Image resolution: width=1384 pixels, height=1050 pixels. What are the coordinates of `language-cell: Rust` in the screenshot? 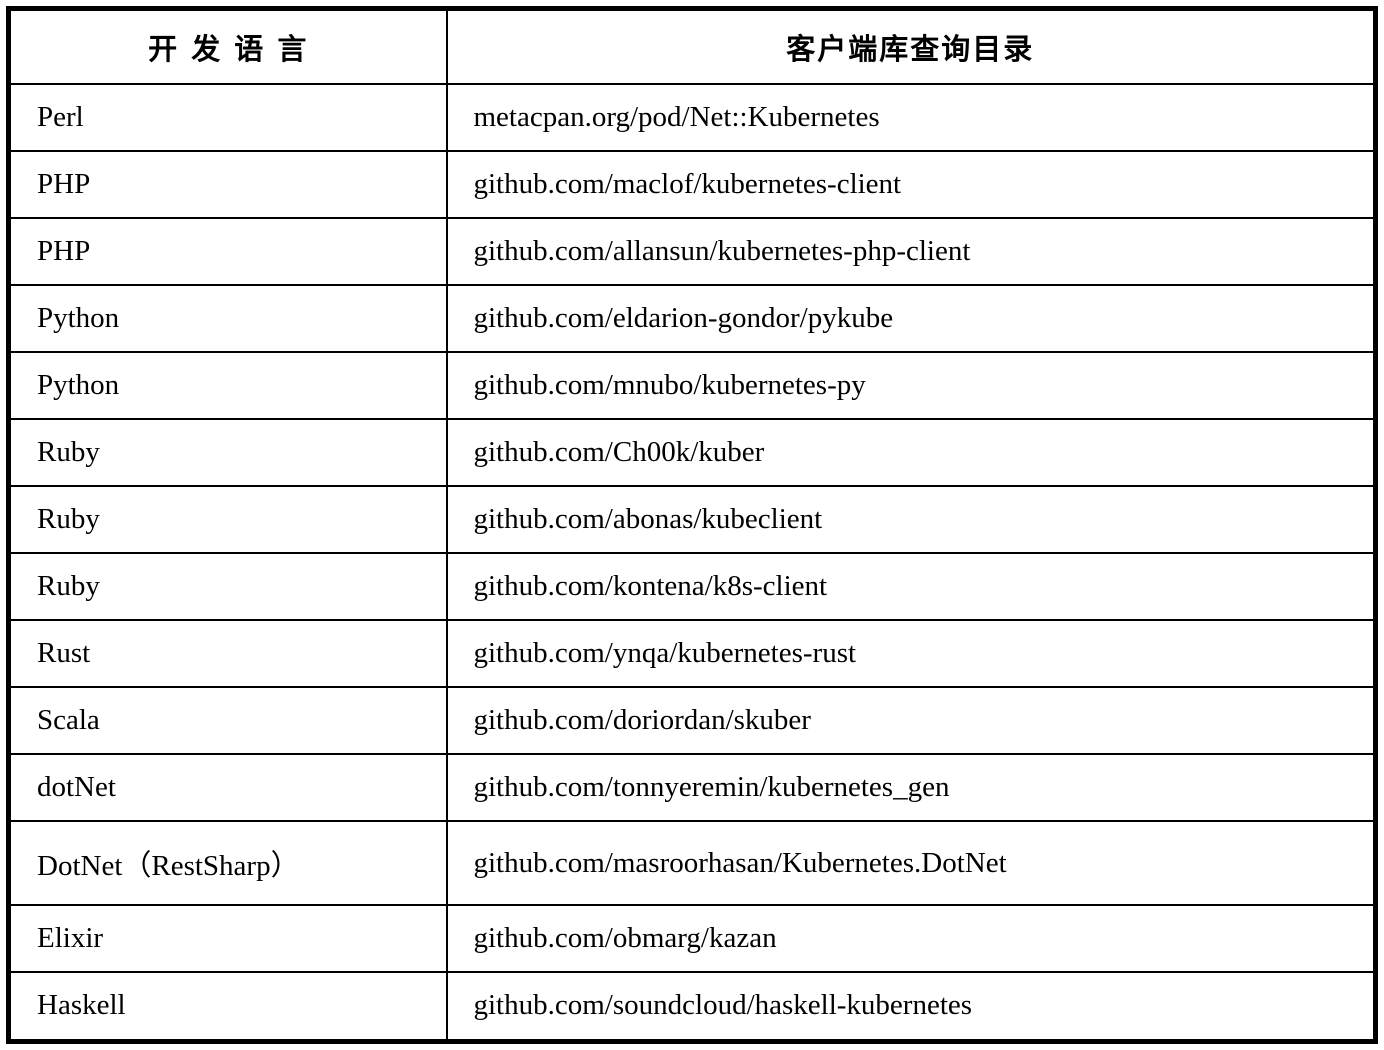 It's located at (227, 654).